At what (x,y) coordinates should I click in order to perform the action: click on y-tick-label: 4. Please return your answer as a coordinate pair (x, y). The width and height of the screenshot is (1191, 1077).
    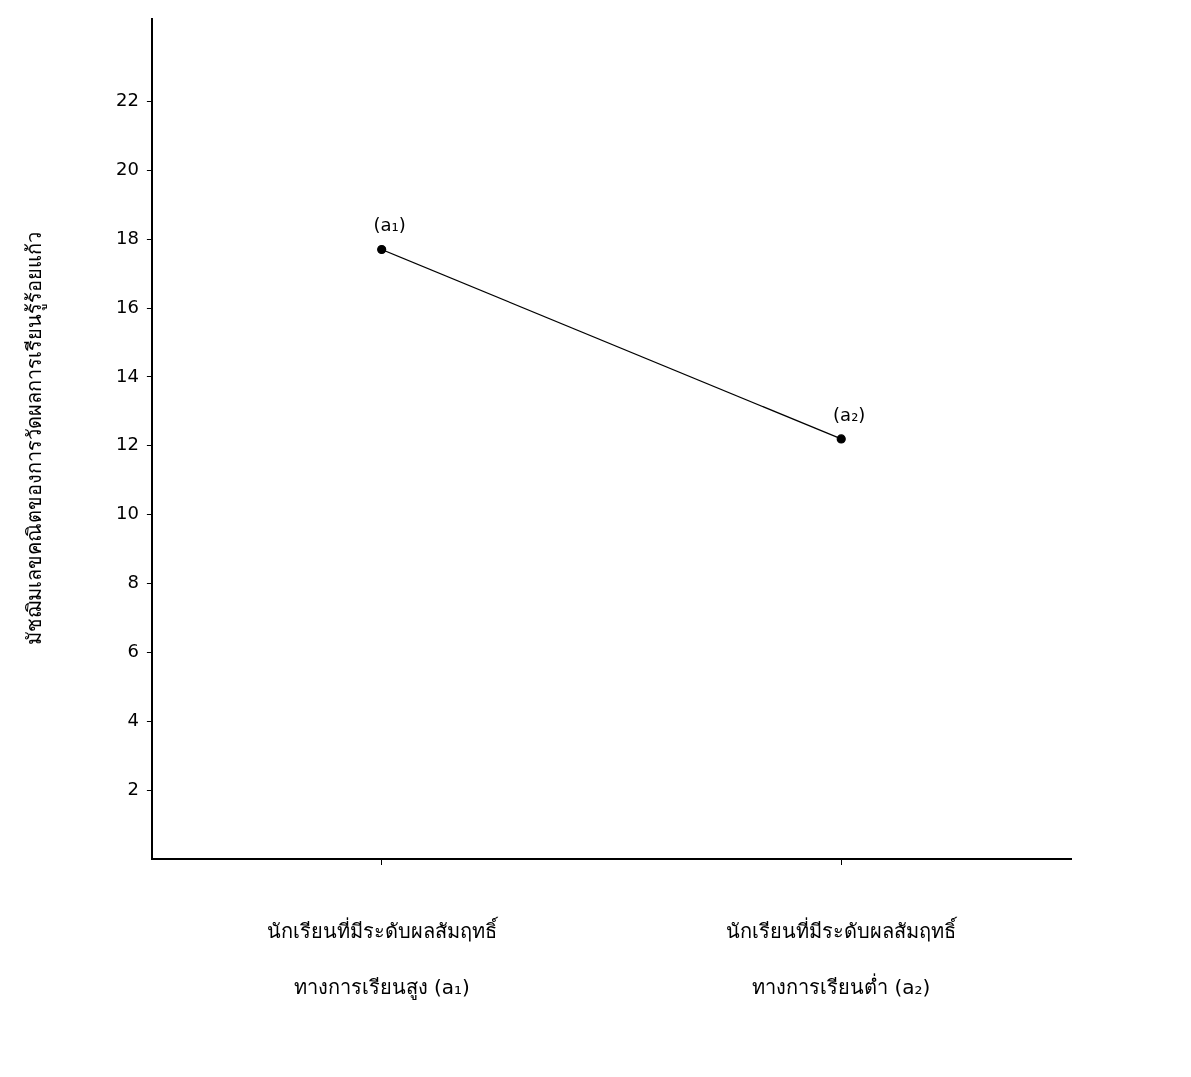
    Looking at the image, I should click on (133, 719).